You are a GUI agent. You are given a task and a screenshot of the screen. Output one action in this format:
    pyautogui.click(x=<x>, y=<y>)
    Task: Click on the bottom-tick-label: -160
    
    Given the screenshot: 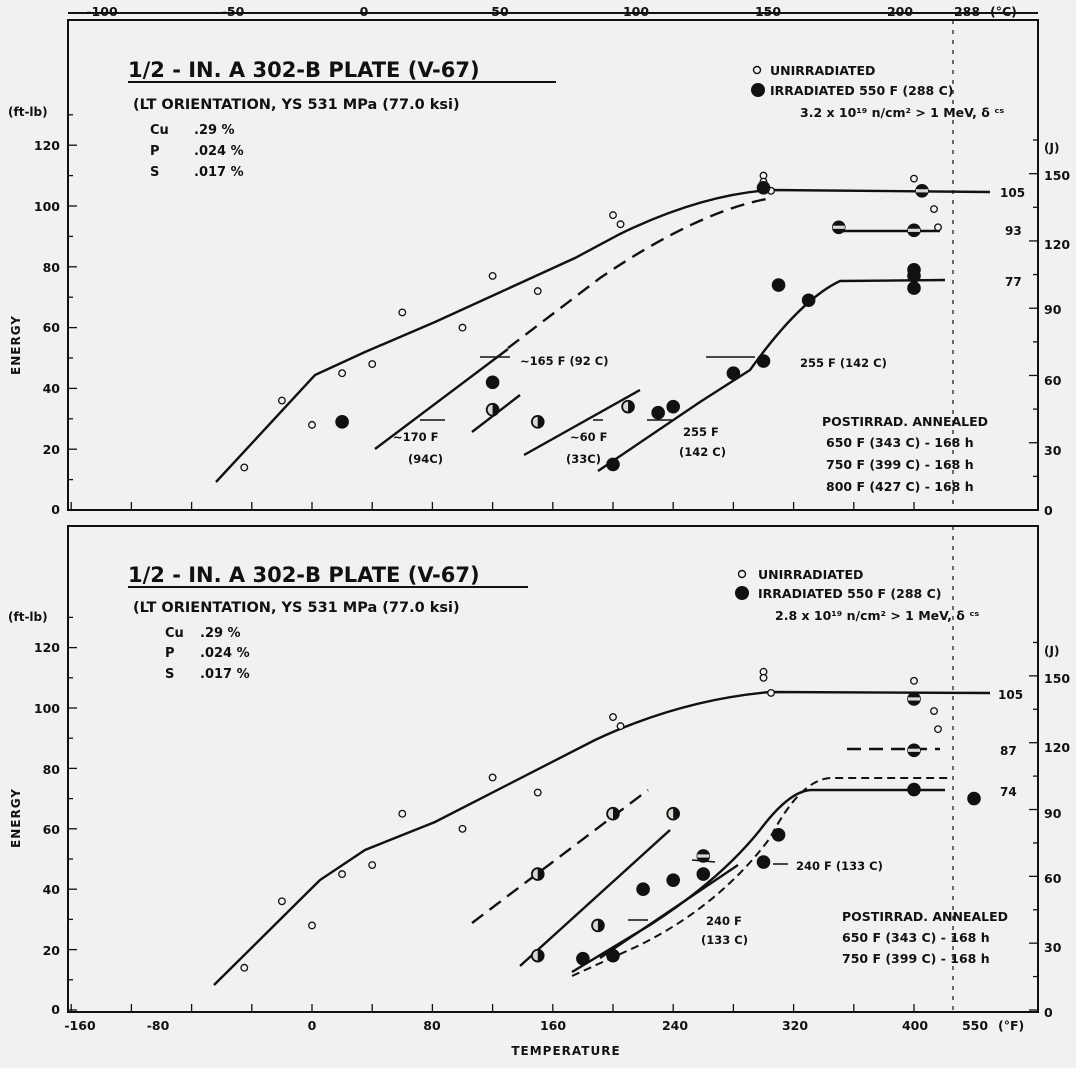 What is the action you would take?
    pyautogui.click(x=80, y=1025)
    